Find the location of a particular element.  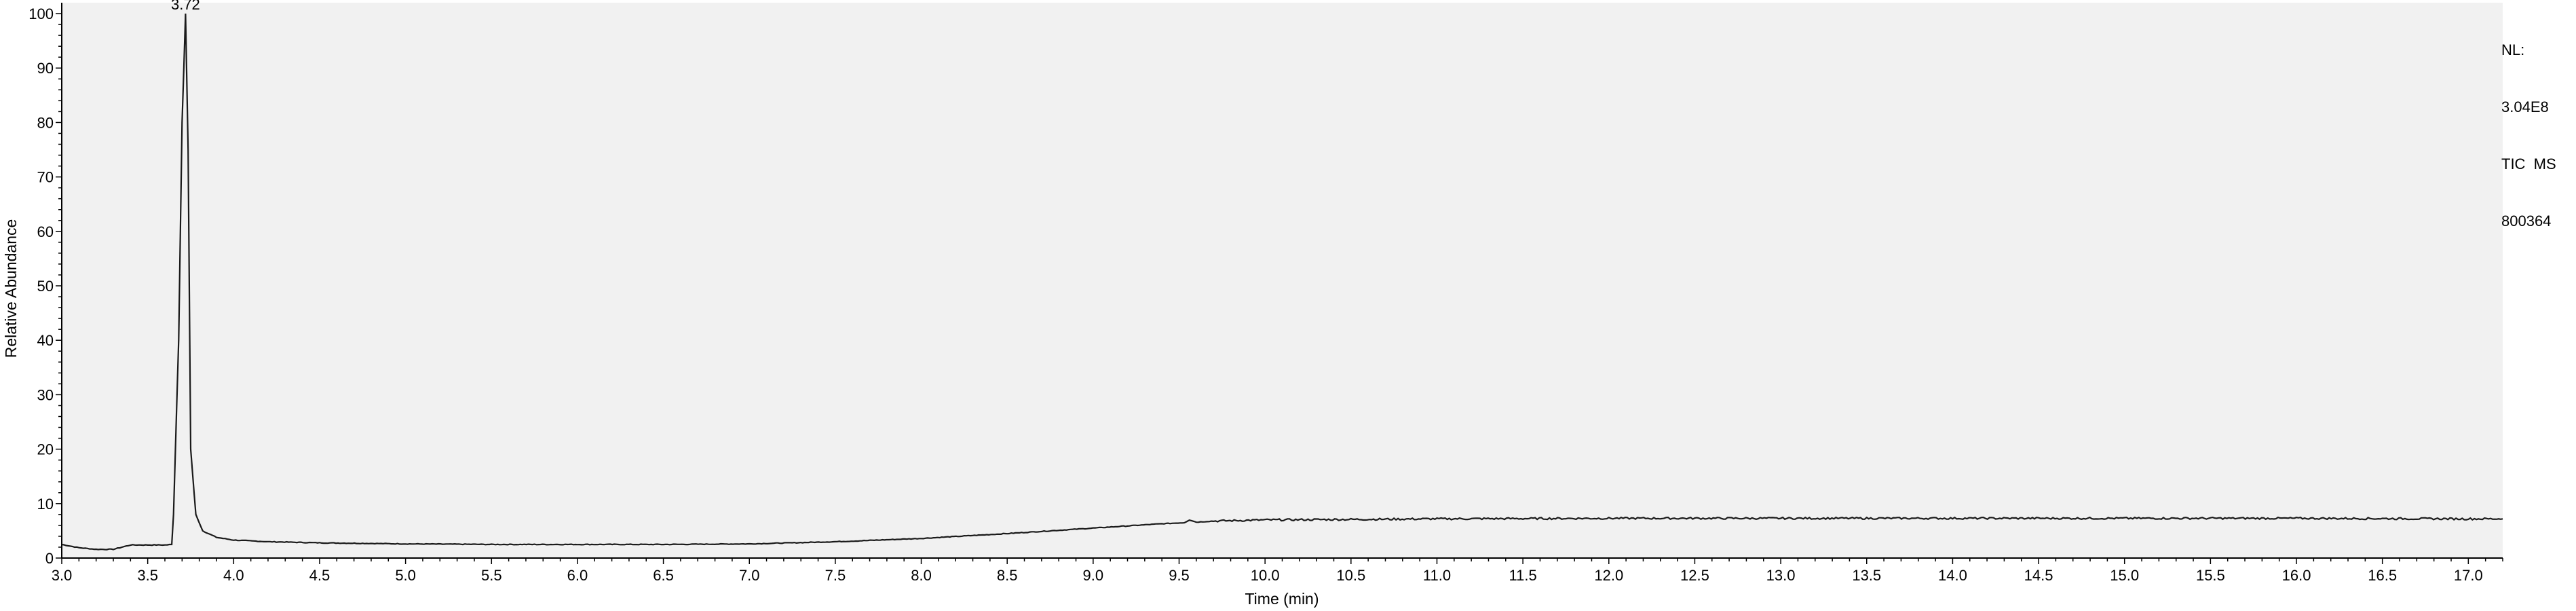

x-tick-label: 12.5 is located at coordinates (1694, 575).